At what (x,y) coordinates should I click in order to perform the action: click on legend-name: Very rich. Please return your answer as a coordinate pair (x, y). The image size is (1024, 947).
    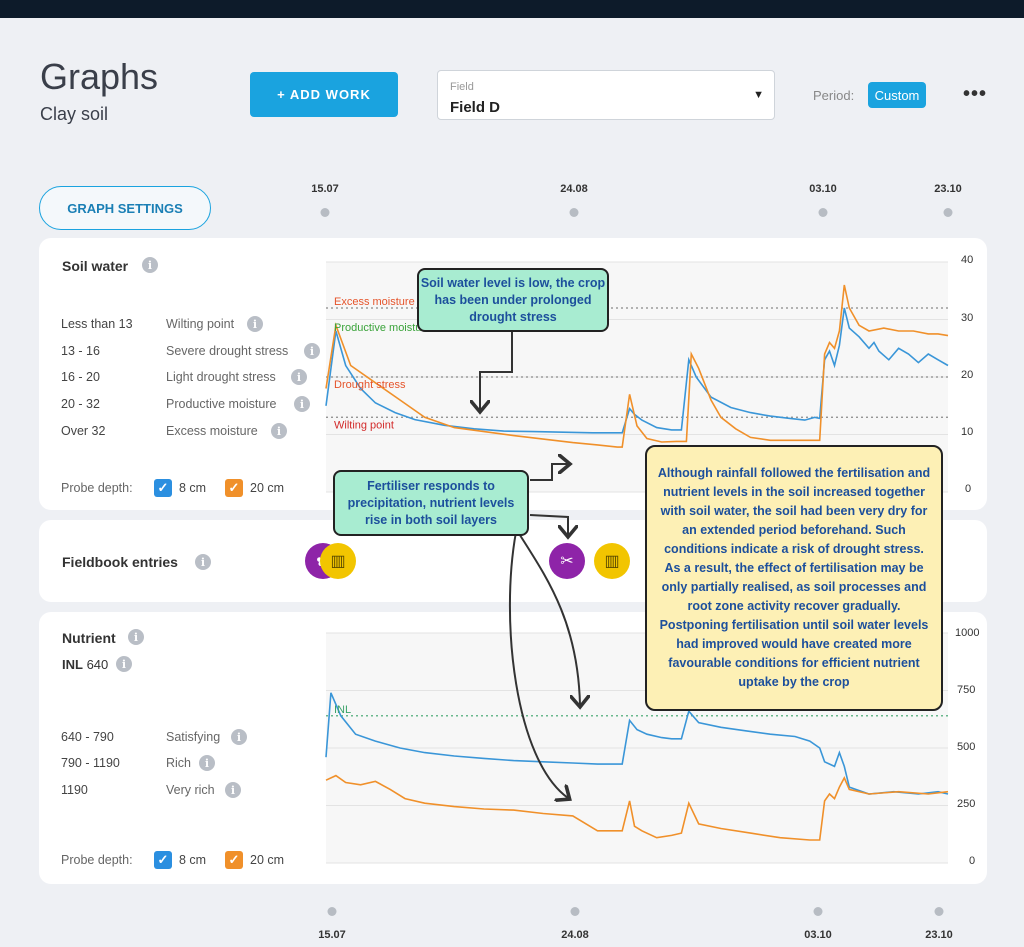
    Looking at the image, I should click on (190, 790).